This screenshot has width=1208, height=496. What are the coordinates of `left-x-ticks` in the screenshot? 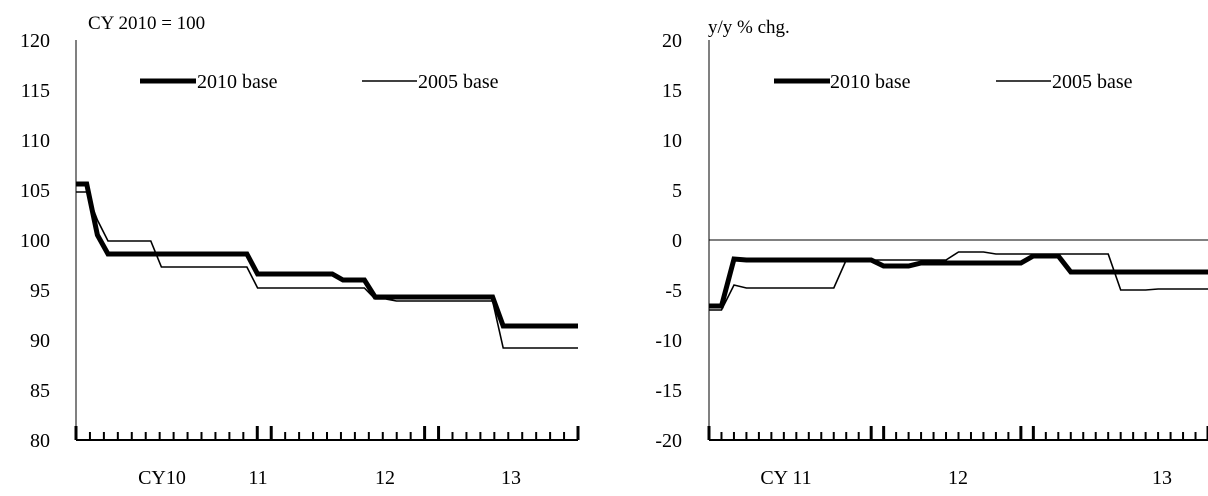 It's located at (327, 433).